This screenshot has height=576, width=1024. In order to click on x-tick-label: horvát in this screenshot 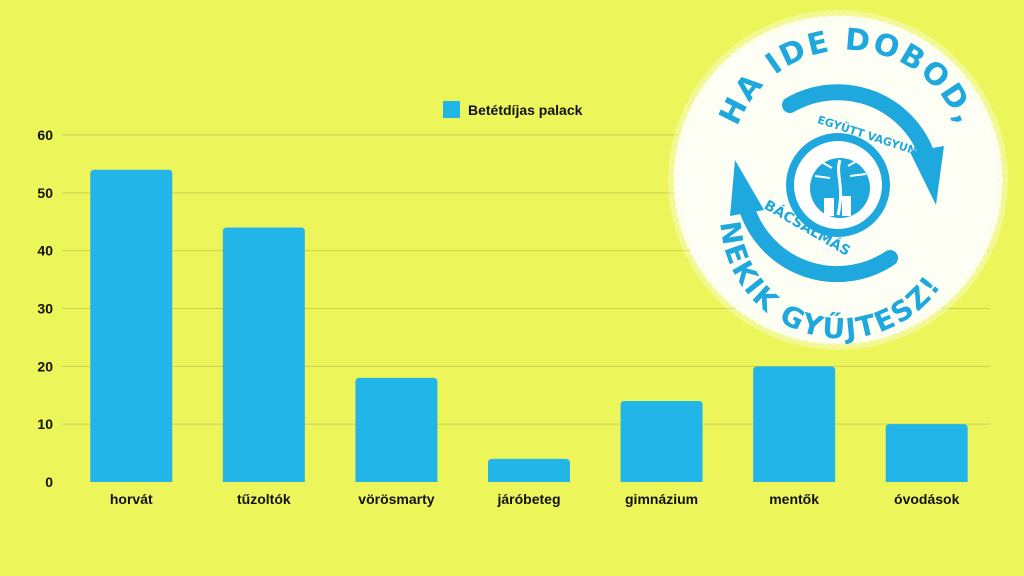, I will do `click(131, 499)`.